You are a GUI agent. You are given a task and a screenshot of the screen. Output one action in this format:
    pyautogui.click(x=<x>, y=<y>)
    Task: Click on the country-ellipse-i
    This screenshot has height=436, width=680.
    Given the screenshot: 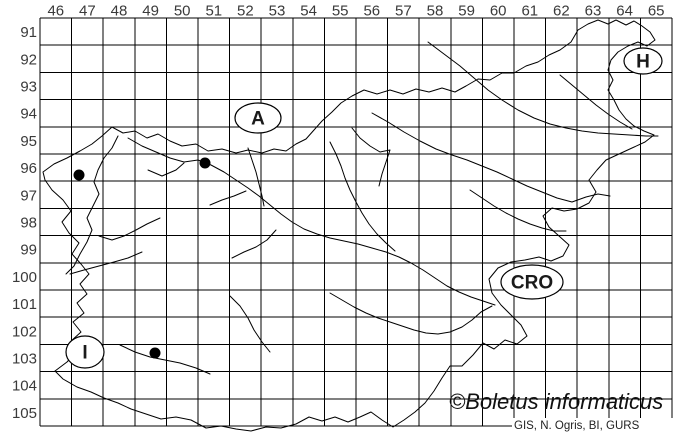 What is the action you would take?
    pyautogui.click(x=85, y=352)
    